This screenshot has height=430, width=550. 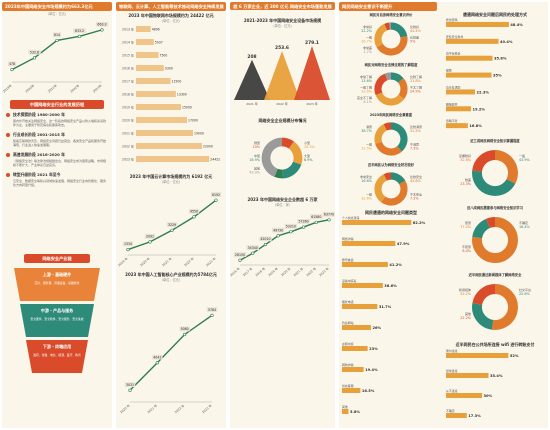 What do you see at coordinates (307, 155) in the screenshot?
I see `slice-label: 大型` at bounding box center [307, 155].